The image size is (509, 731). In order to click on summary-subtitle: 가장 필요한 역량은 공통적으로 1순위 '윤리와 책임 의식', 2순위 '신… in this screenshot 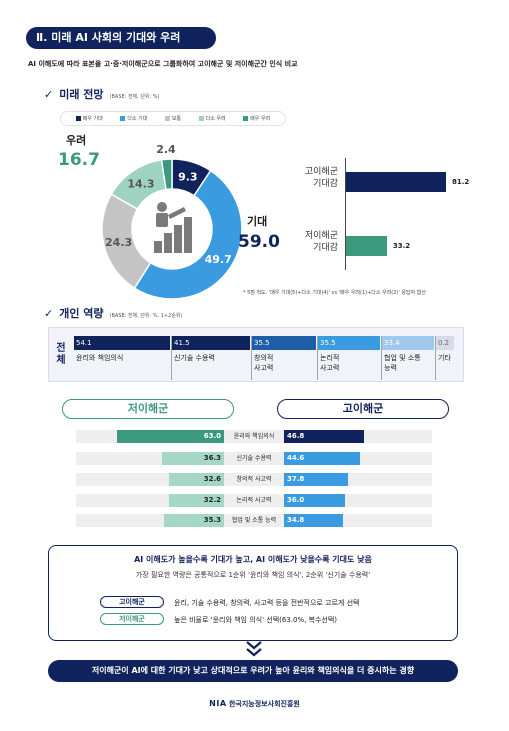, I will do `click(253, 575)`.